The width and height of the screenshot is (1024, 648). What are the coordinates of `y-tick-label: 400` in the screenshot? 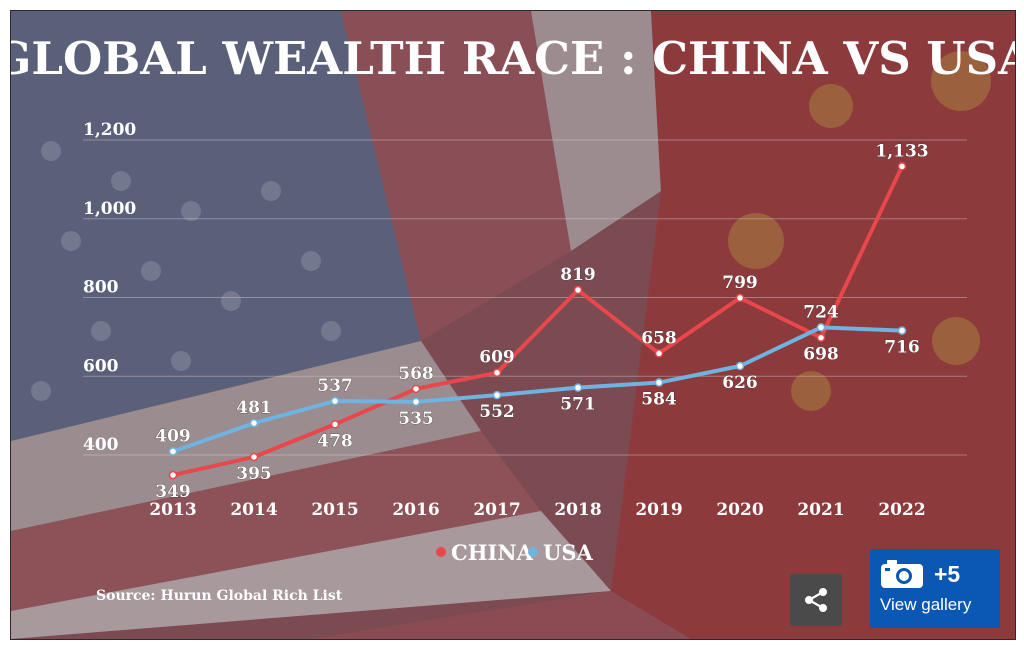 It's located at (101, 445).